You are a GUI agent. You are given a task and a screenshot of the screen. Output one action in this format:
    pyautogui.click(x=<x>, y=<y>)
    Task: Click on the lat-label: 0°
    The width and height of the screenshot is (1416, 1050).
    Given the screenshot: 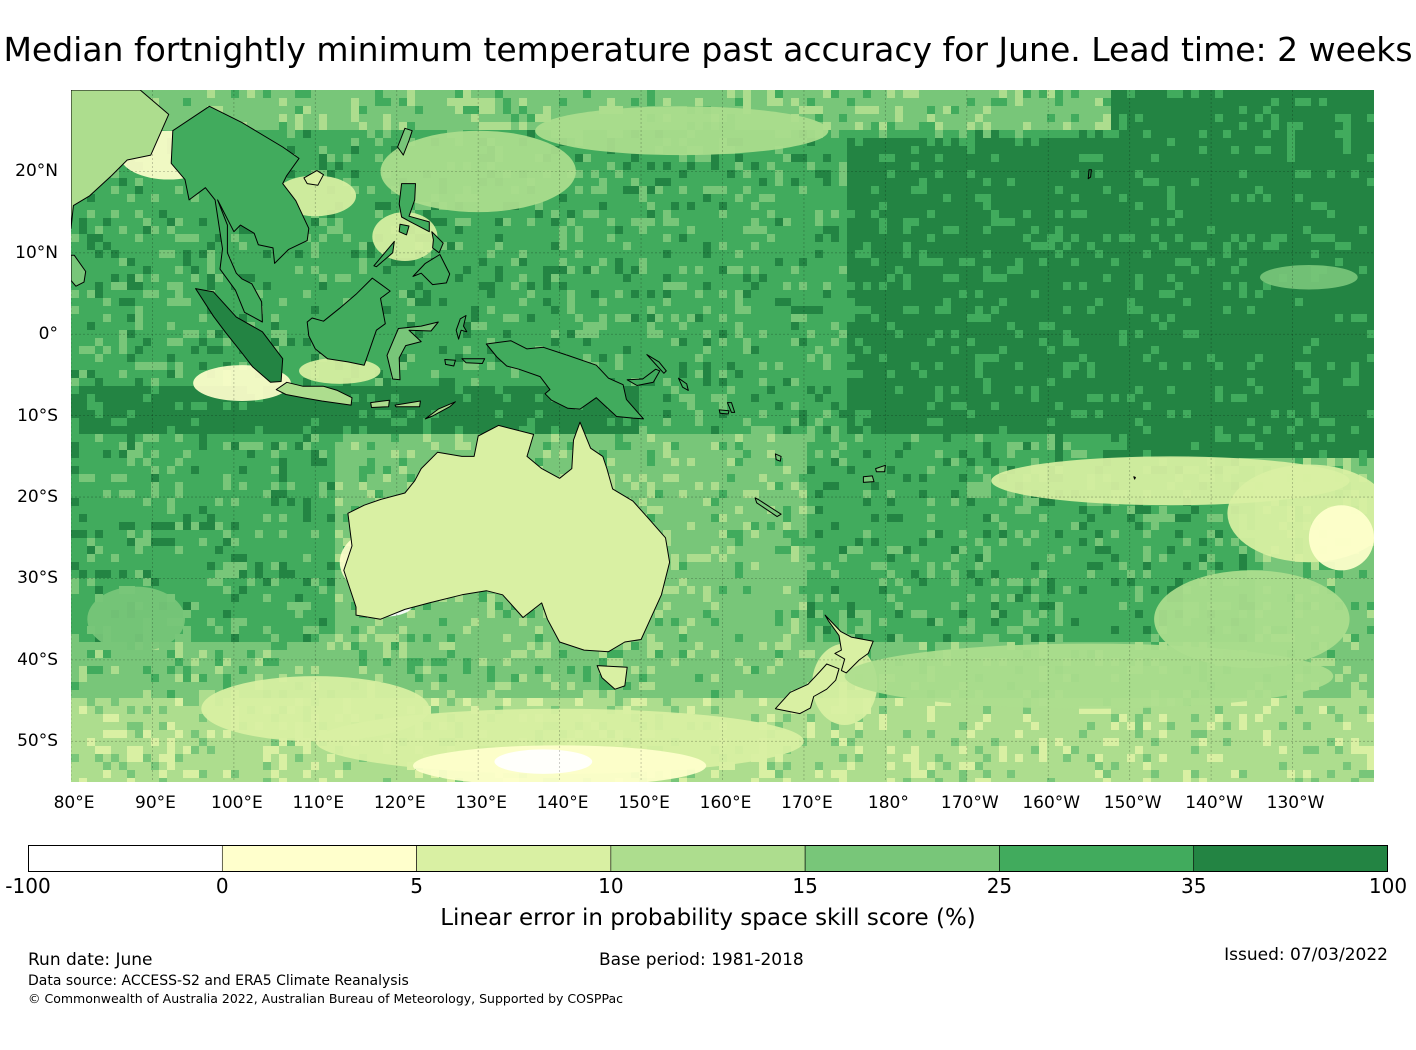 What is the action you would take?
    pyautogui.click(x=48, y=334)
    